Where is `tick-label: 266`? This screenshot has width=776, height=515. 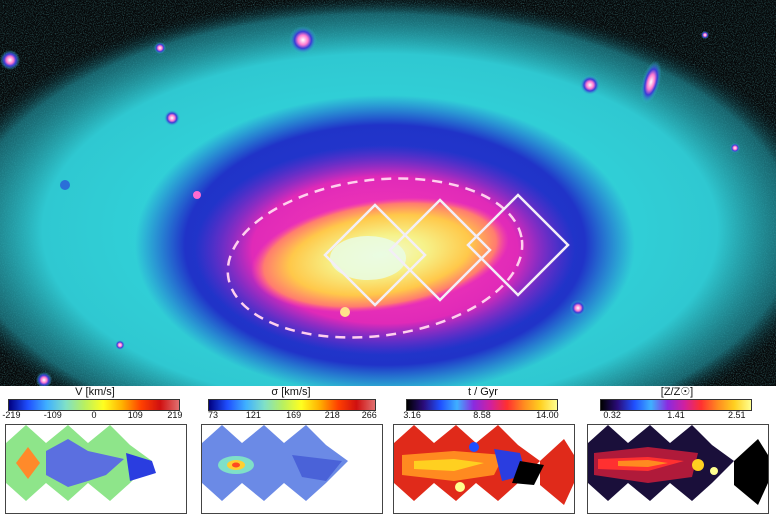
tick-label: 266 is located at coordinates (369, 415).